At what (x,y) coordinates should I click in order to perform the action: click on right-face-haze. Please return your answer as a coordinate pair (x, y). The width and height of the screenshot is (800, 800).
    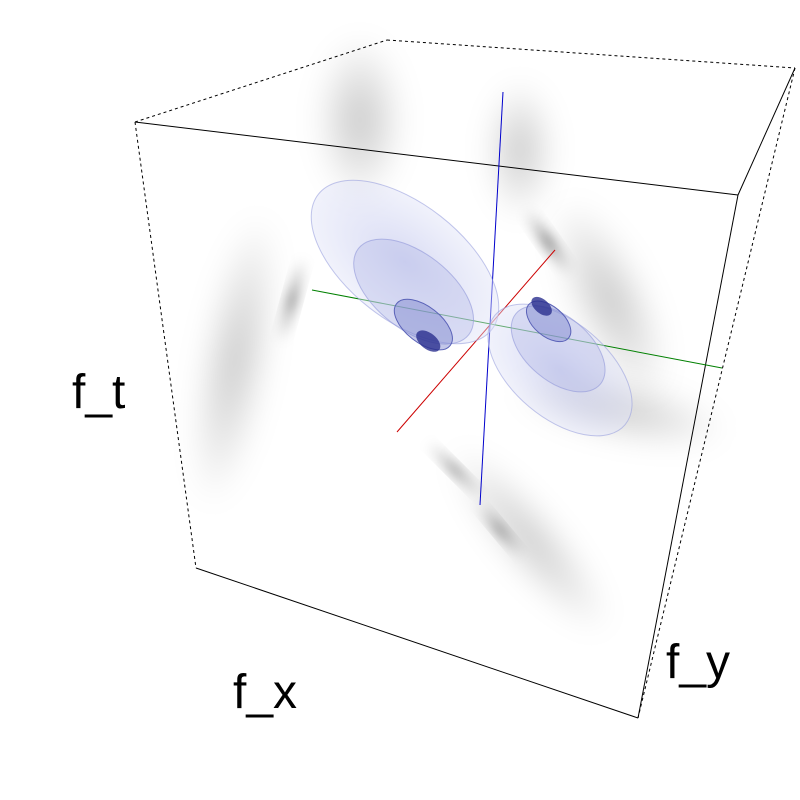
    Looking at the image, I should click on (610, 300).